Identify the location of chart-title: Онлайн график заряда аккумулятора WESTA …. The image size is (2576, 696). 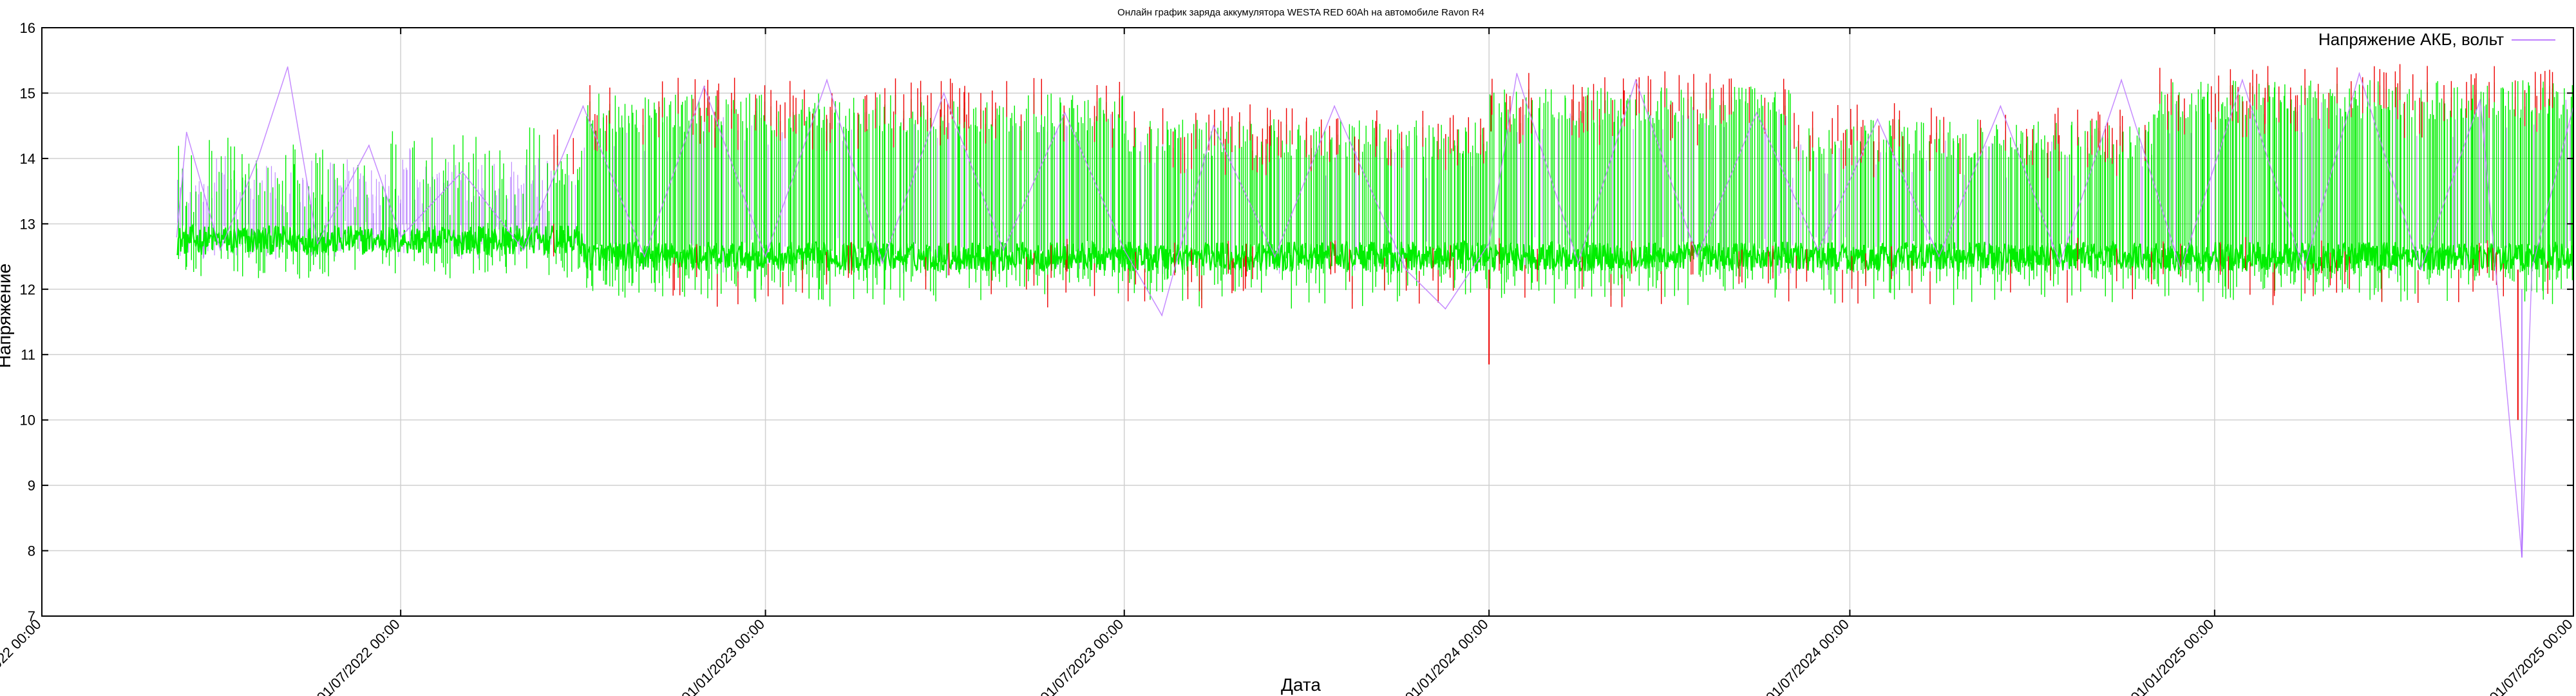
(1300, 13).